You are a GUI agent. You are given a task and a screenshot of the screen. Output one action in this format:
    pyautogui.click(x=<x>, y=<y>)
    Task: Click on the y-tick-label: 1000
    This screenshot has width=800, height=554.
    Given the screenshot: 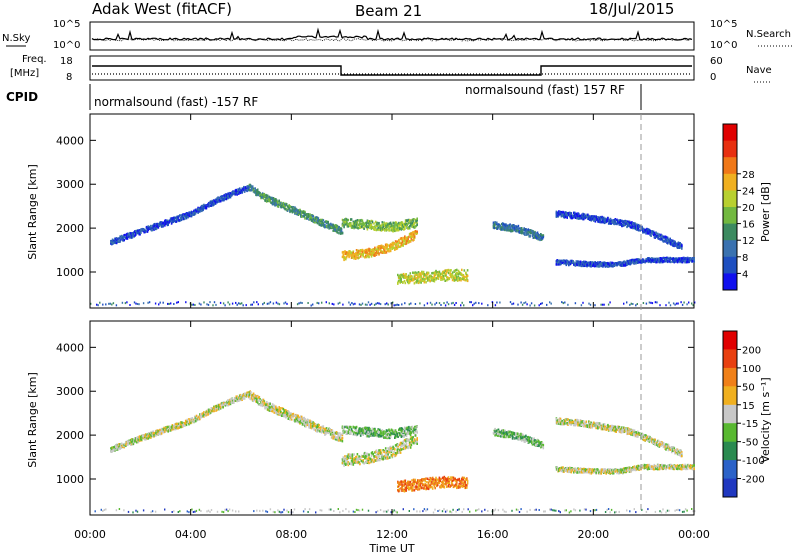 What is the action you would take?
    pyautogui.click(x=70, y=272)
    